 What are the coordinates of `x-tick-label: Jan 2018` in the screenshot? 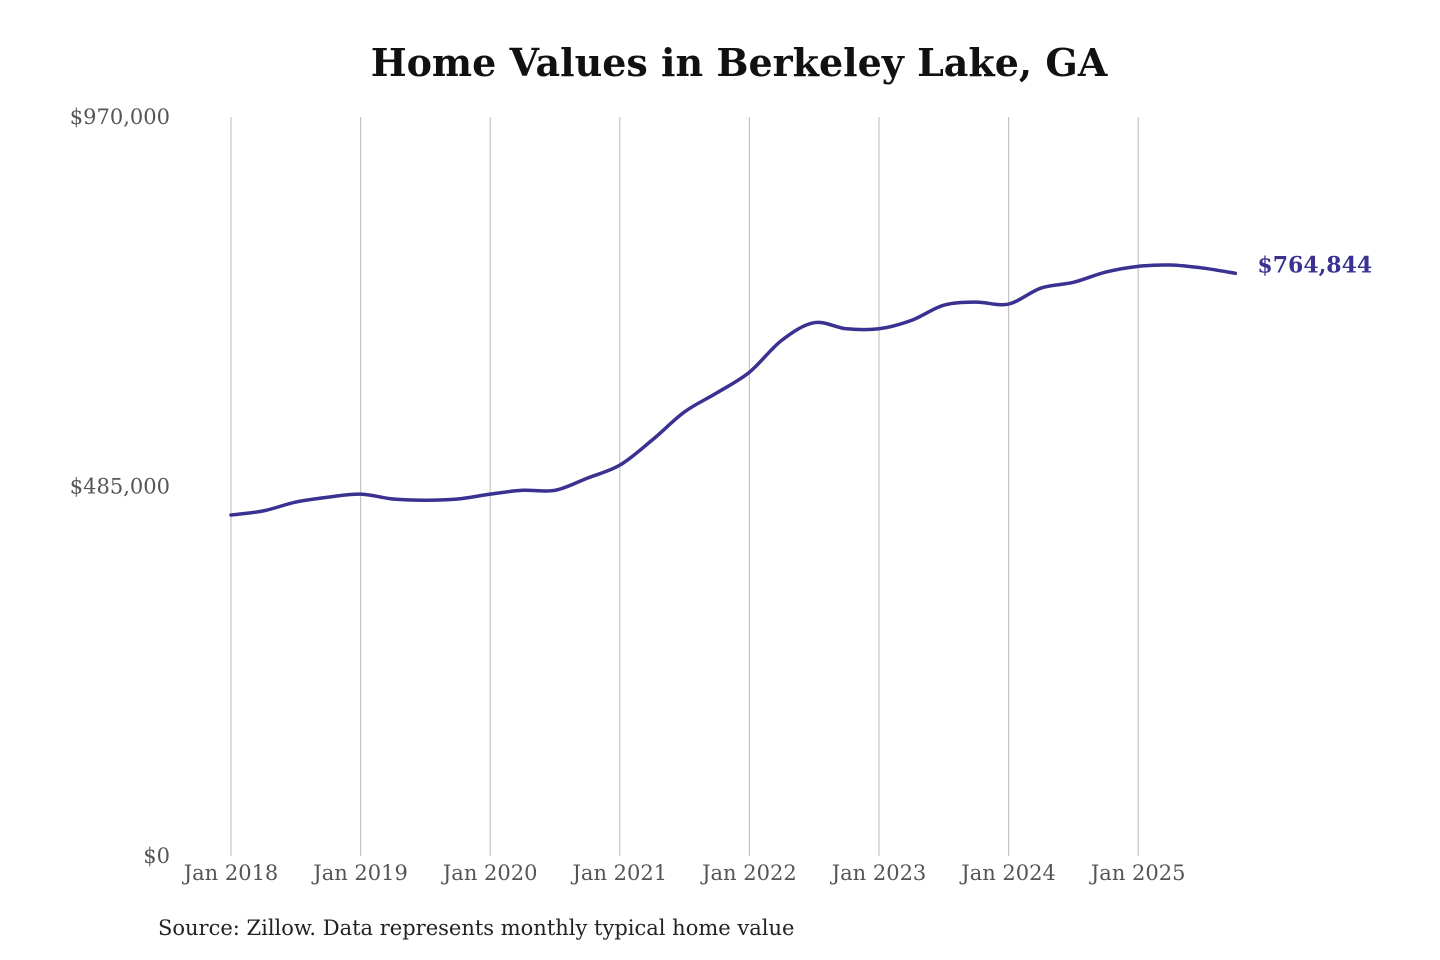 It's located at (230, 873).